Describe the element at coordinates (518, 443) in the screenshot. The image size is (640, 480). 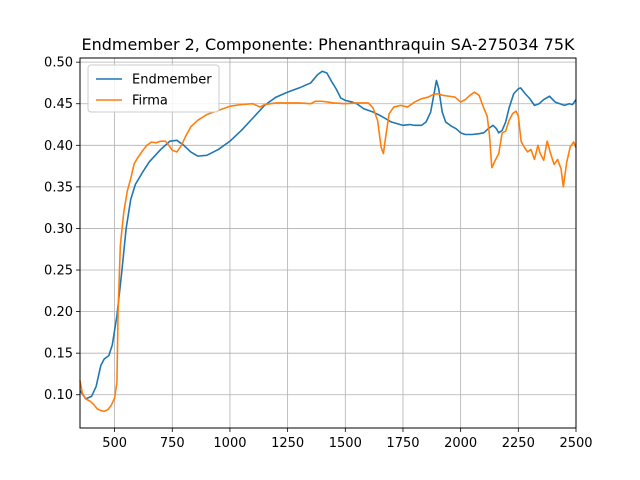
I see `x-tick-label: 2250` at that location.